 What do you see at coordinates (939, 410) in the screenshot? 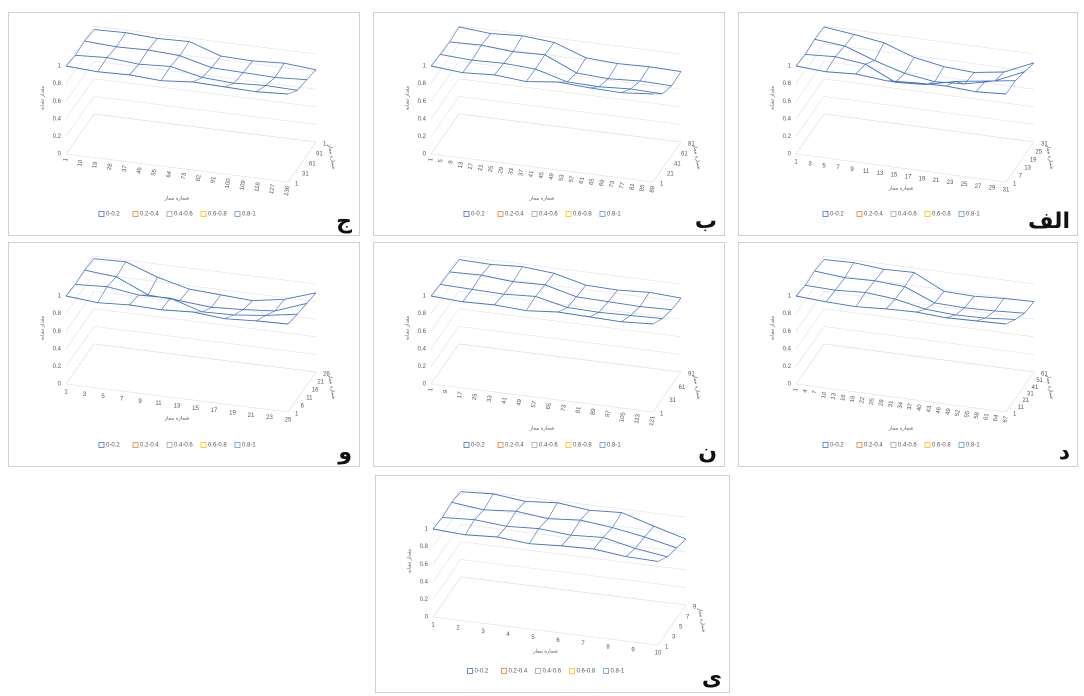
I see `x-tick-label: 46` at bounding box center [939, 410].